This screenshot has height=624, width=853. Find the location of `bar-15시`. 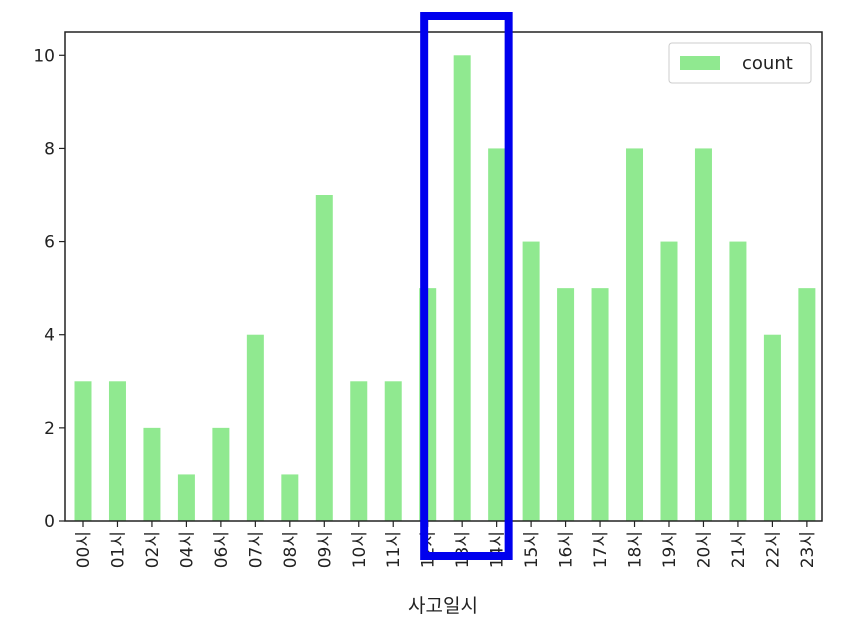

bar-15시 is located at coordinates (531, 381).